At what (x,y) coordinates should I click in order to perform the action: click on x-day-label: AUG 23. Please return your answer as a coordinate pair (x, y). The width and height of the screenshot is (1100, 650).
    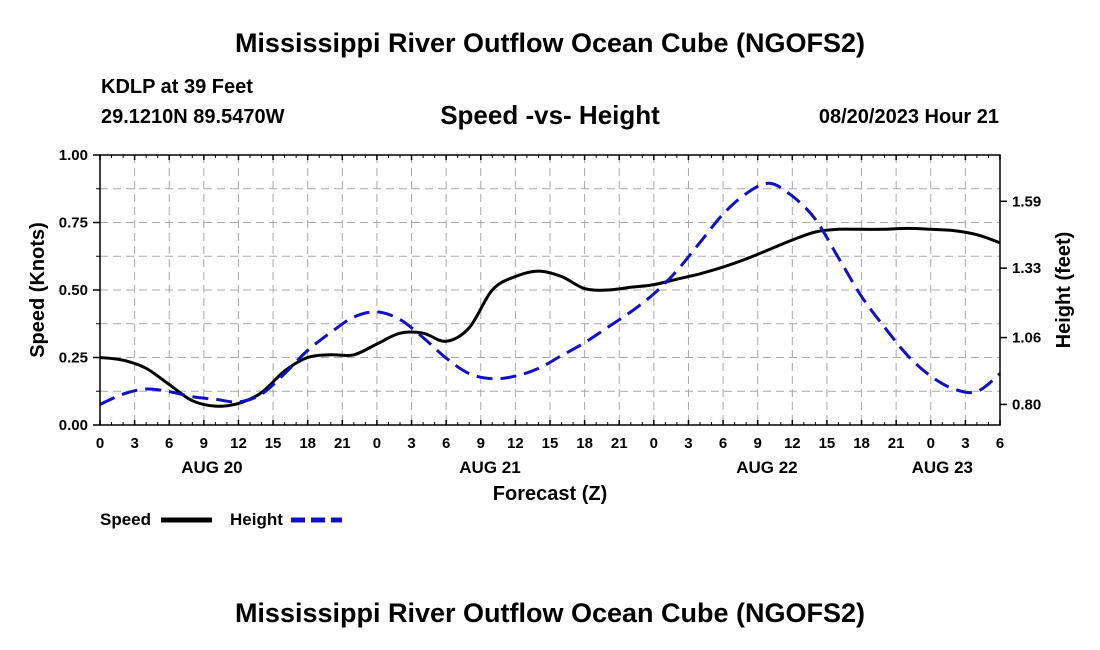
    Looking at the image, I should click on (942, 467).